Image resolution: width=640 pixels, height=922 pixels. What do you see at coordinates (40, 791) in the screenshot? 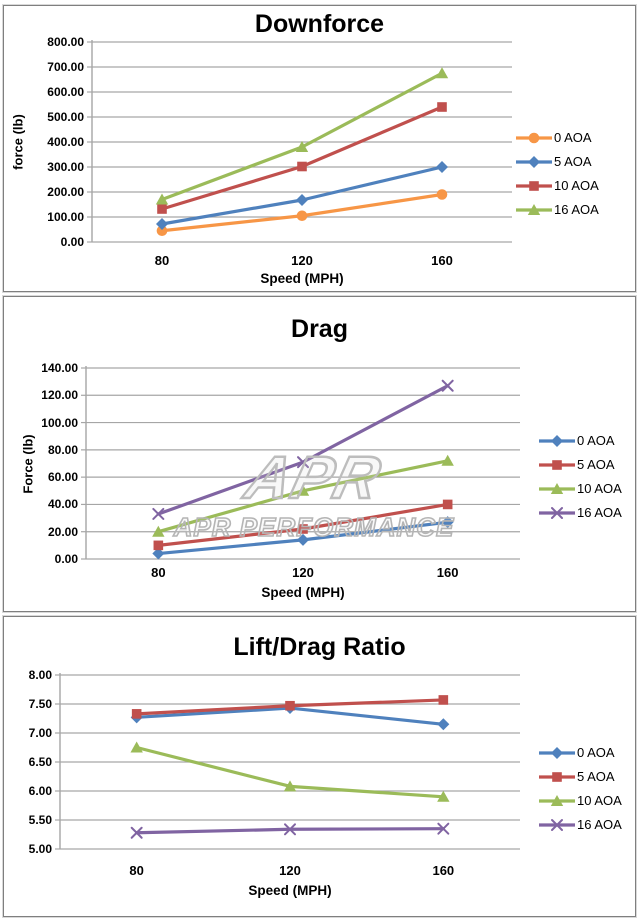
I see `y-tick-label: 6.00` at bounding box center [40, 791].